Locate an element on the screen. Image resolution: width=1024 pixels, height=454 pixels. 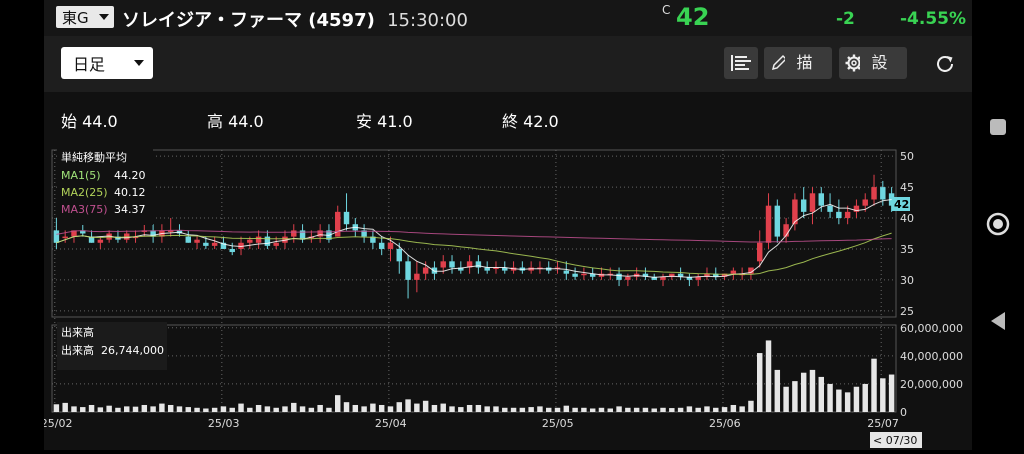
volume-legend-label: 出来高 is located at coordinates (77, 350).